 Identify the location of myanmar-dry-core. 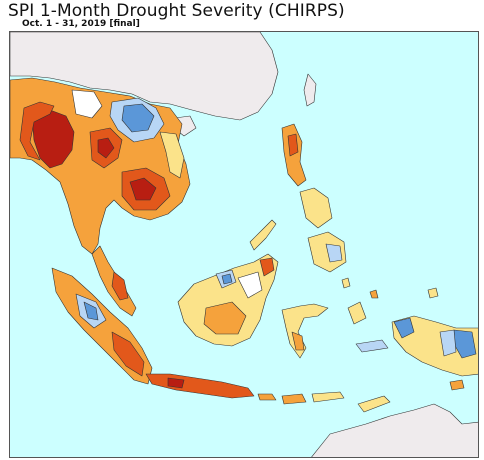
(53, 139).